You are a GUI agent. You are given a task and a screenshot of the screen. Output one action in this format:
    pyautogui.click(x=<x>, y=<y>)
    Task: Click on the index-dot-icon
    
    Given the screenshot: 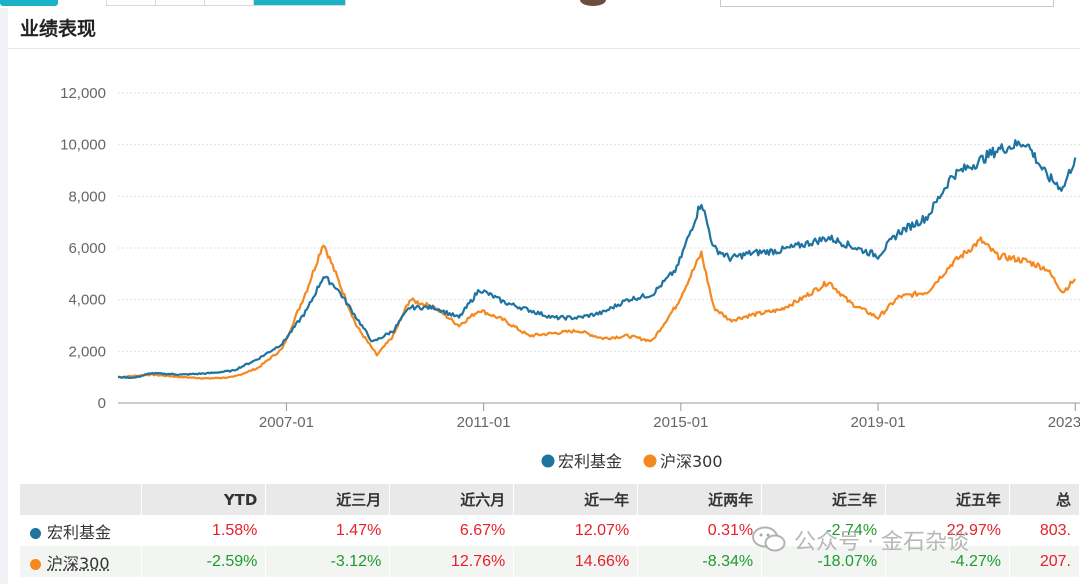 What is the action you would take?
    pyautogui.click(x=35, y=564)
    